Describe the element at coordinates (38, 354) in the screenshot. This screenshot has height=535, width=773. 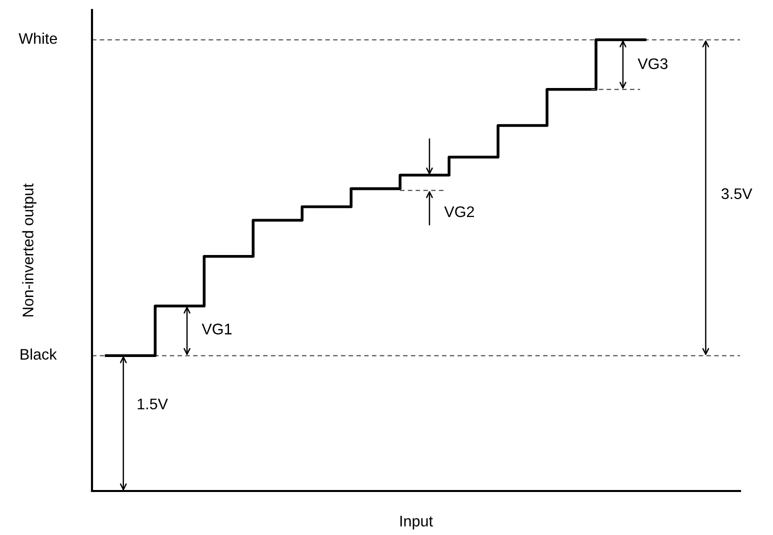
I see `ref-line-label: Black` at that location.